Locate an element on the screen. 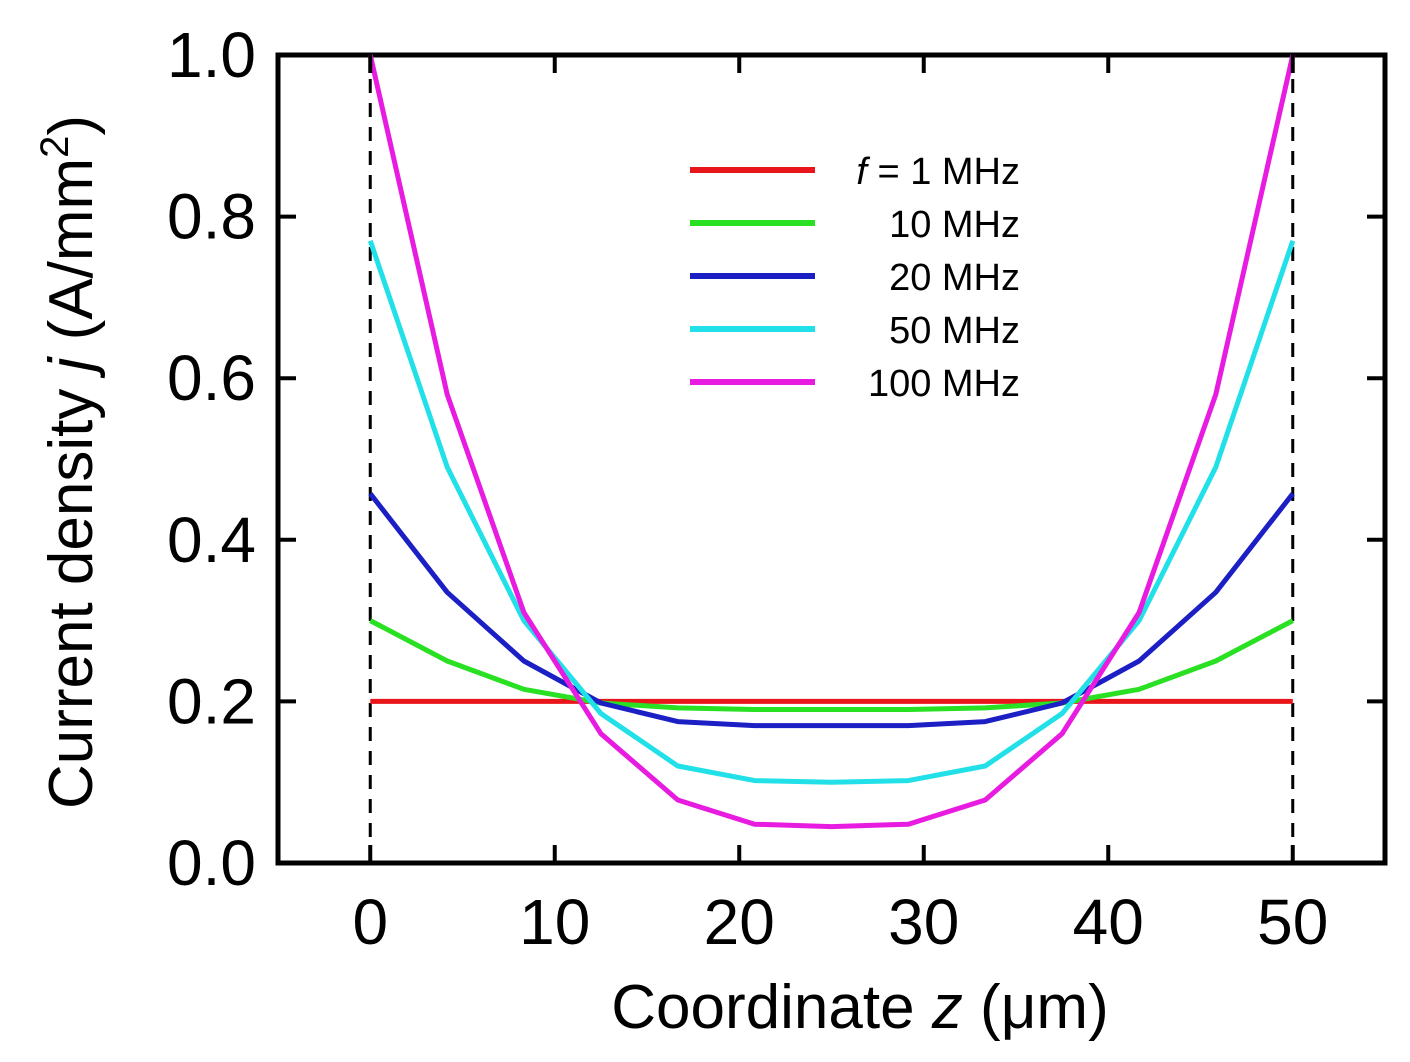 The image size is (1410, 1062). y-axis-title-prefix: Current density is located at coordinates (71, 590).